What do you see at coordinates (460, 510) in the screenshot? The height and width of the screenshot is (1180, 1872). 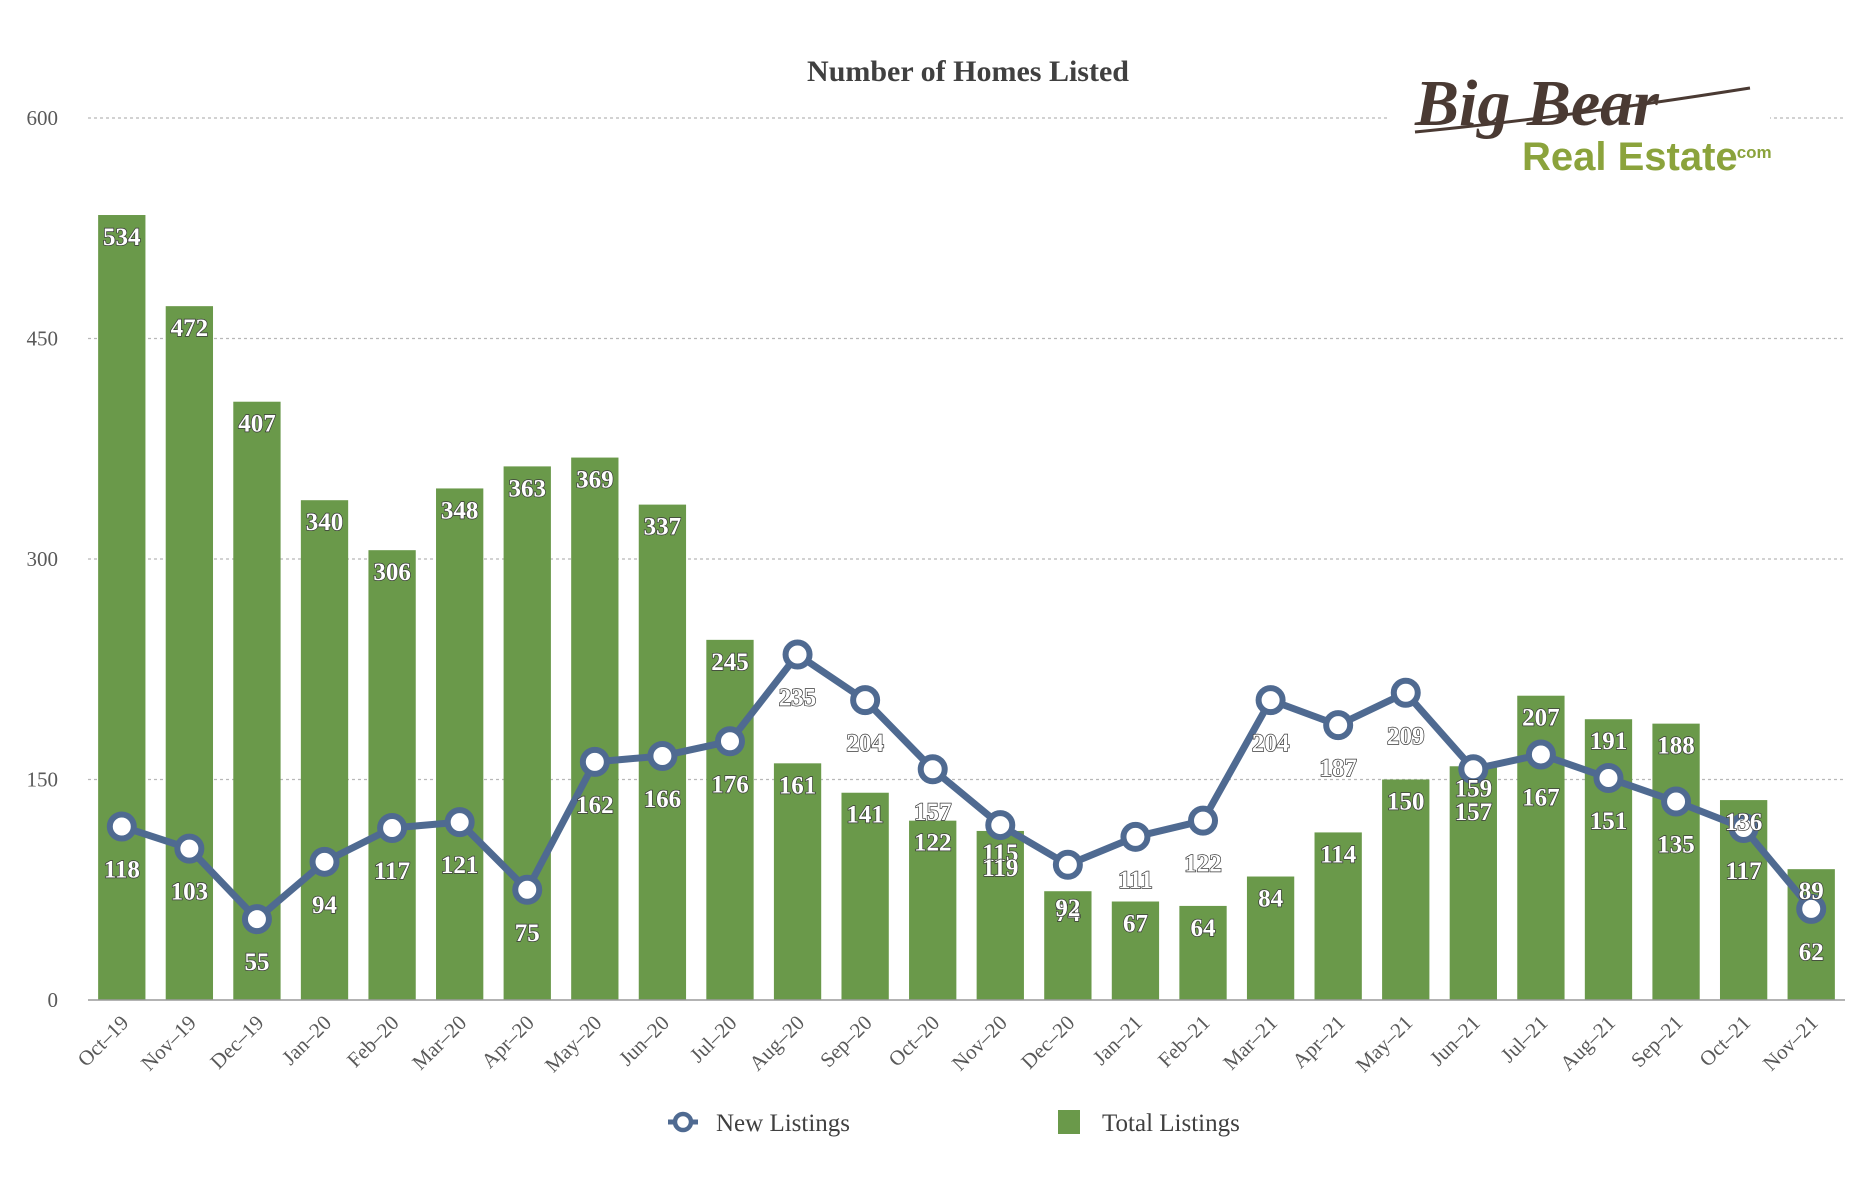 I see `bar-value-label: 348` at bounding box center [460, 510].